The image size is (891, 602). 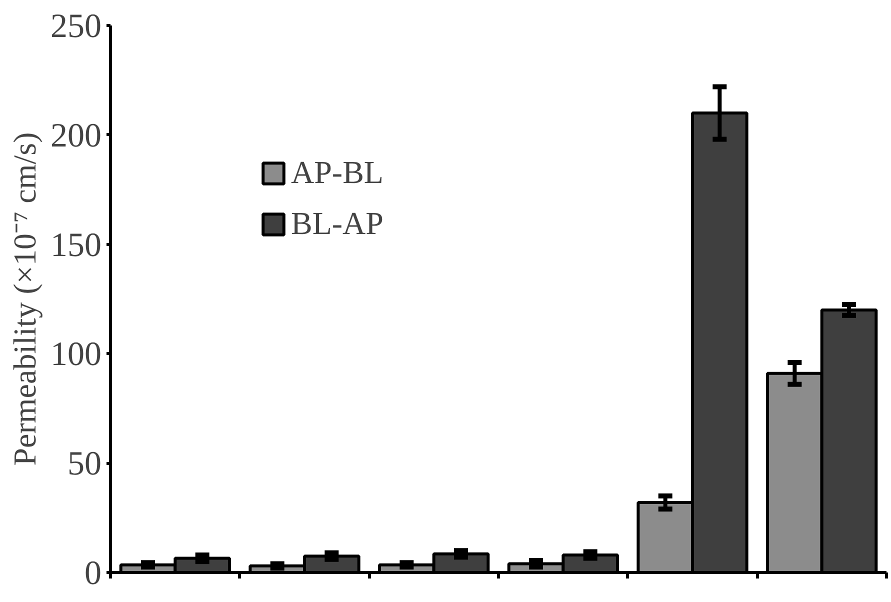 What do you see at coordinates (337, 172) in the screenshot?
I see `legend-label: AP-BL` at bounding box center [337, 172].